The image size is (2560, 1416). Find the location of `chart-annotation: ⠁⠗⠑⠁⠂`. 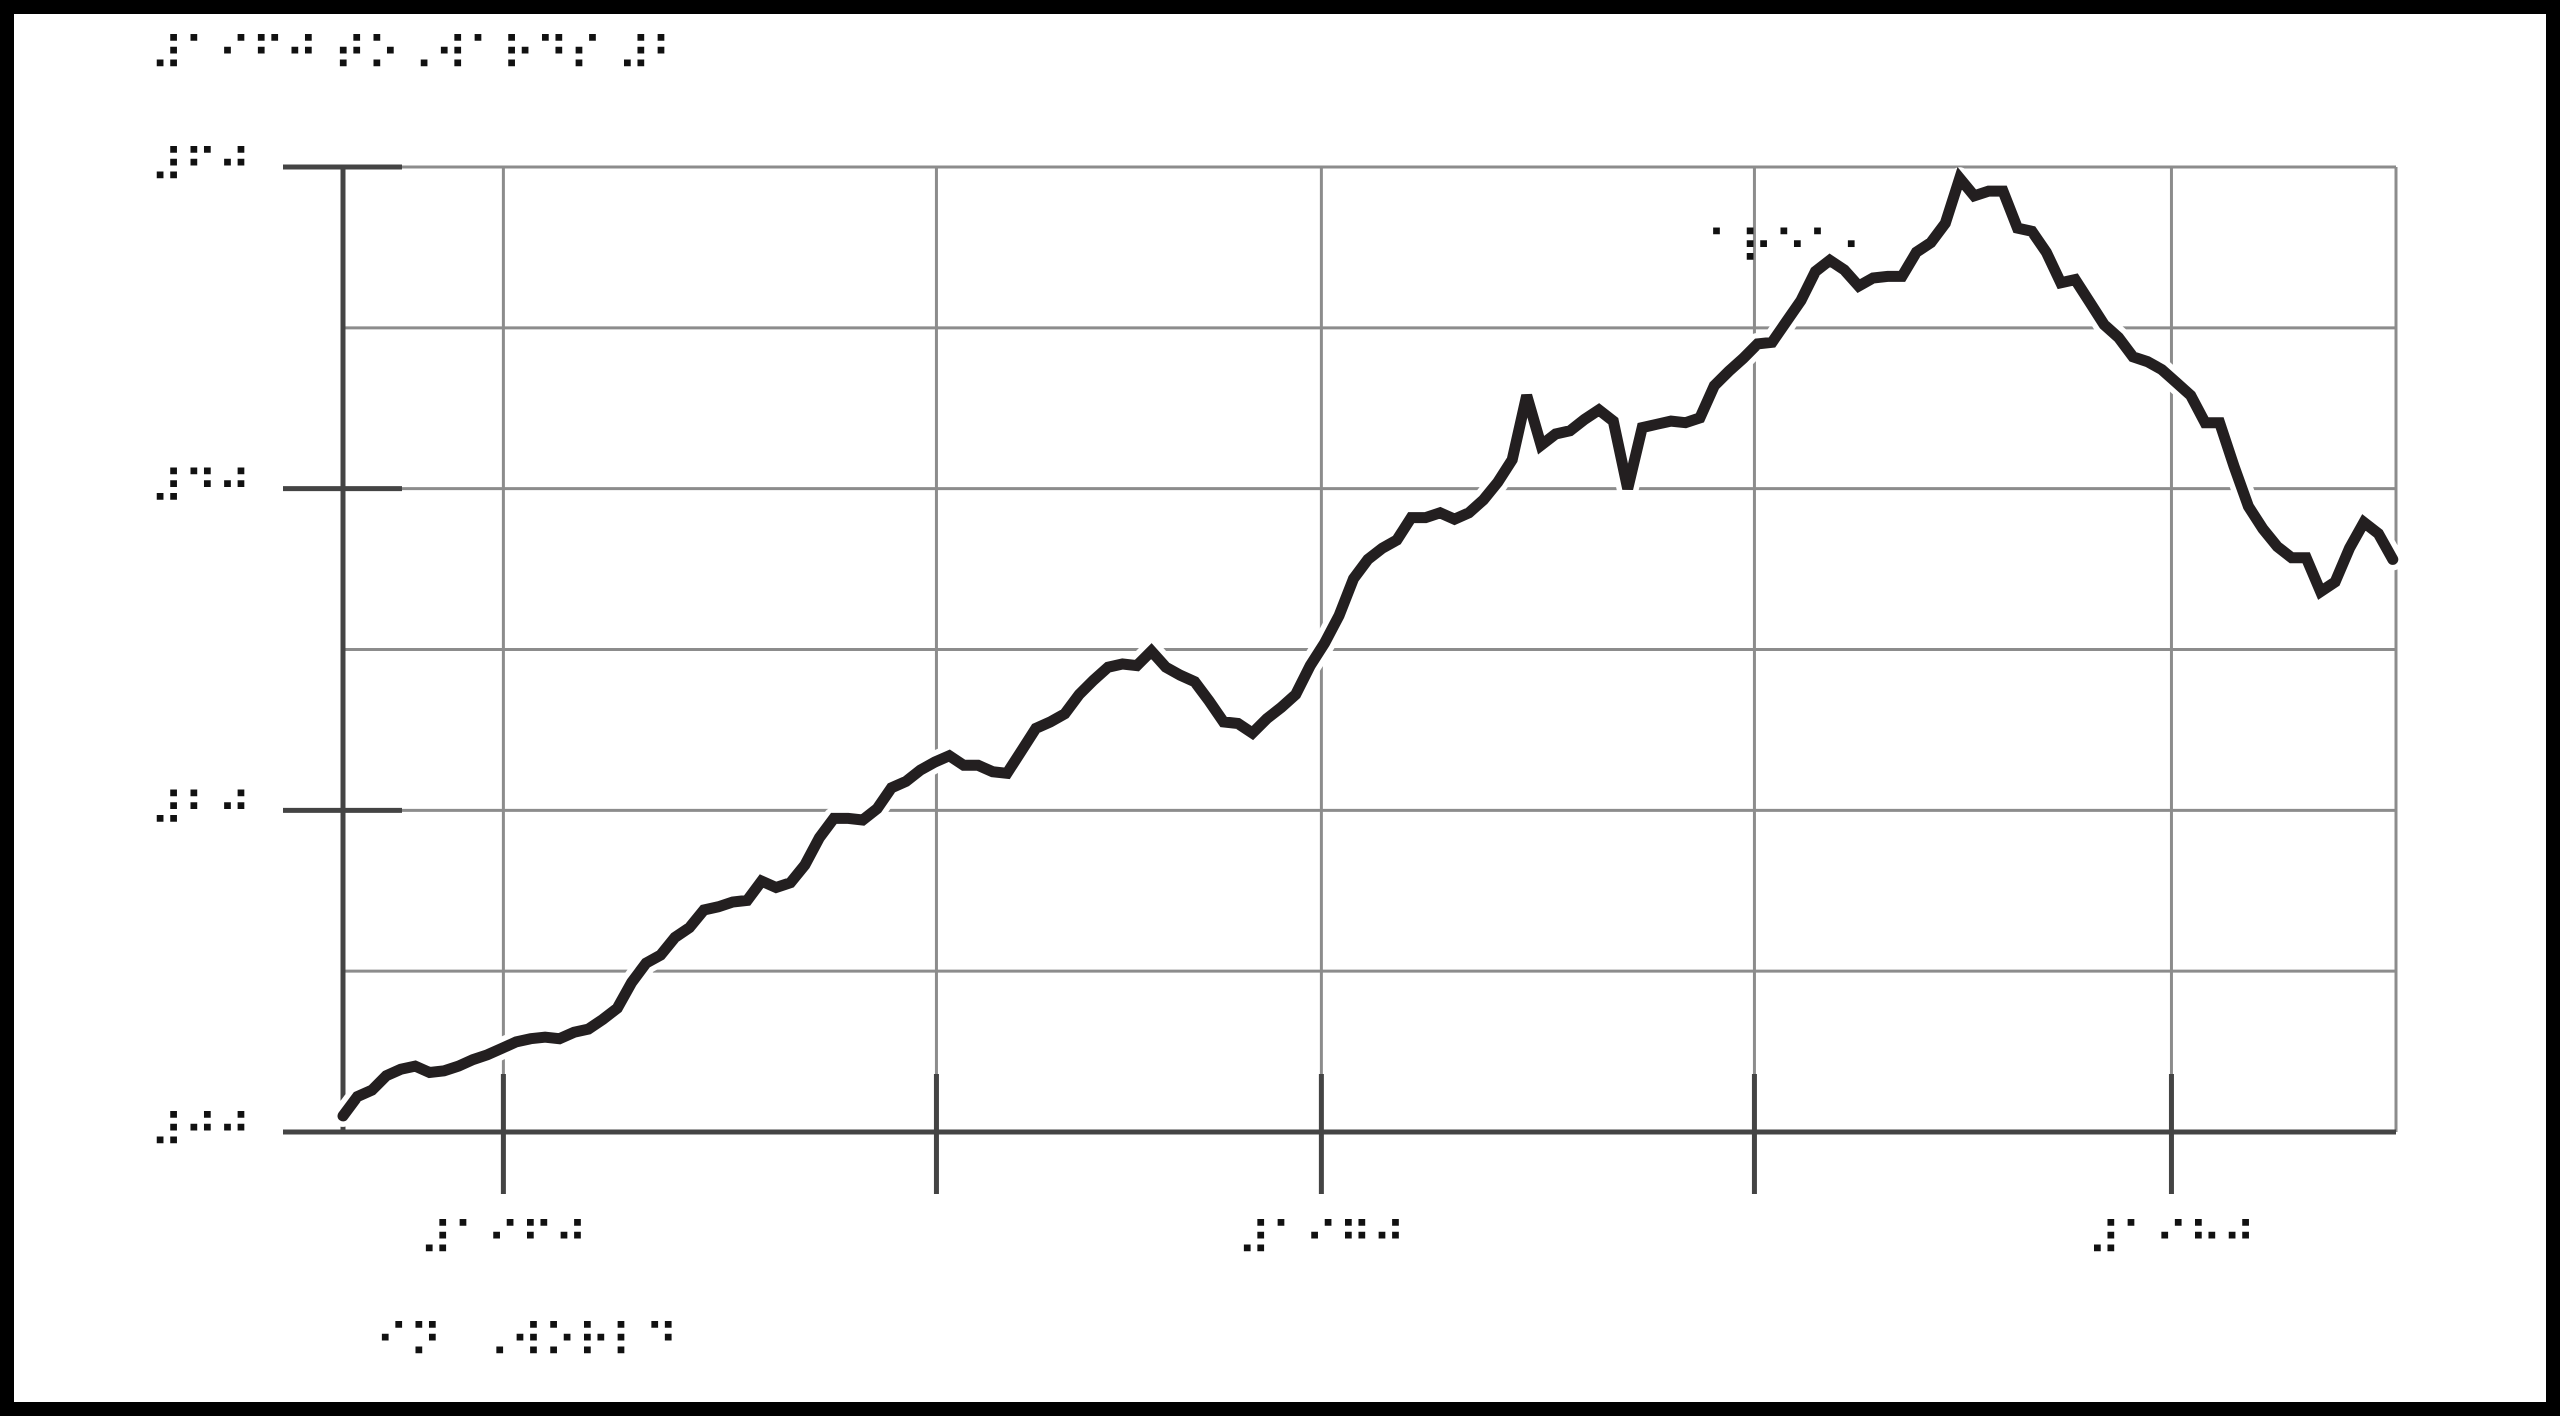

chart-annotation: ⠁⠗⠑⠁⠂ is located at coordinates (1790, 248).